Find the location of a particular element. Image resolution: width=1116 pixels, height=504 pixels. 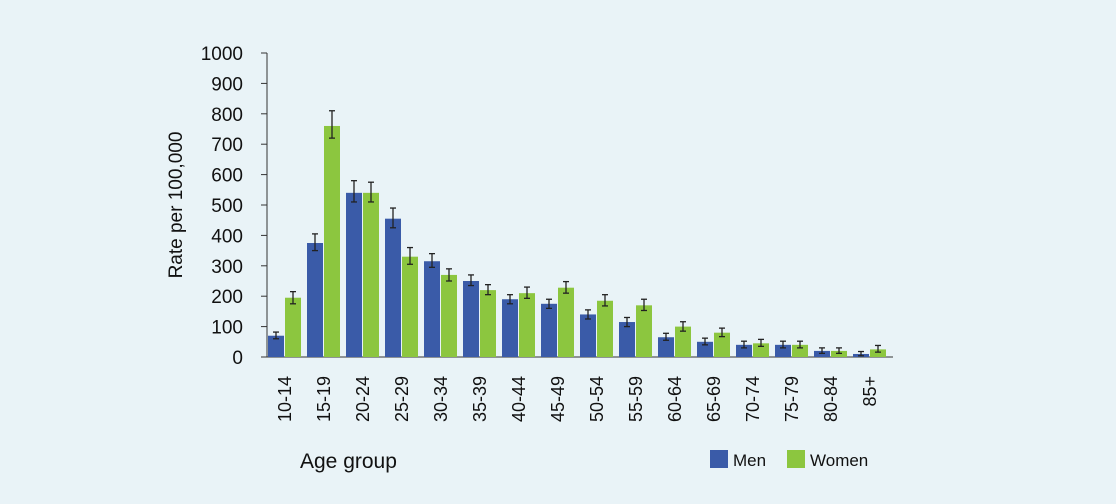

y-tick-label: 0 is located at coordinates (237, 358).